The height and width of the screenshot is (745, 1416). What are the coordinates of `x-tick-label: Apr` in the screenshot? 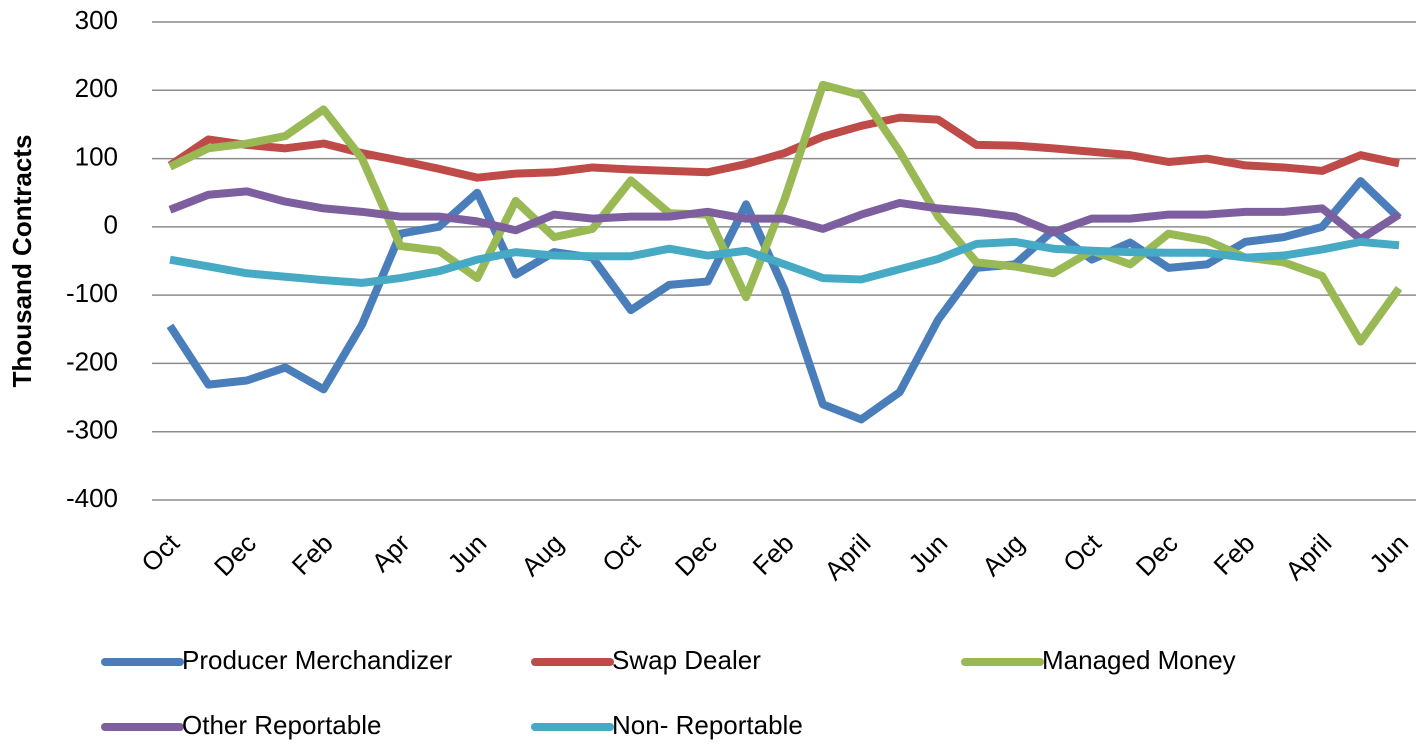 It's located at (391, 553).